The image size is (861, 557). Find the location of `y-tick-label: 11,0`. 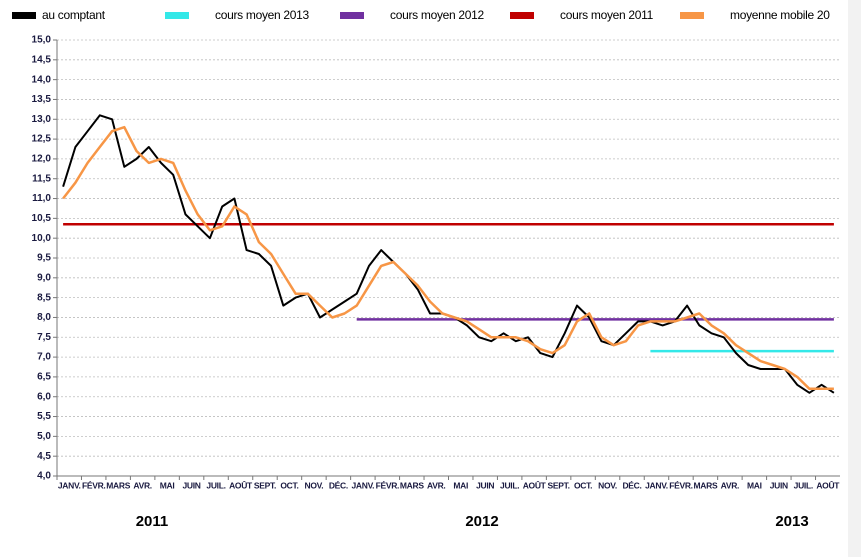

y-tick-label: 11,0 is located at coordinates (41, 198).